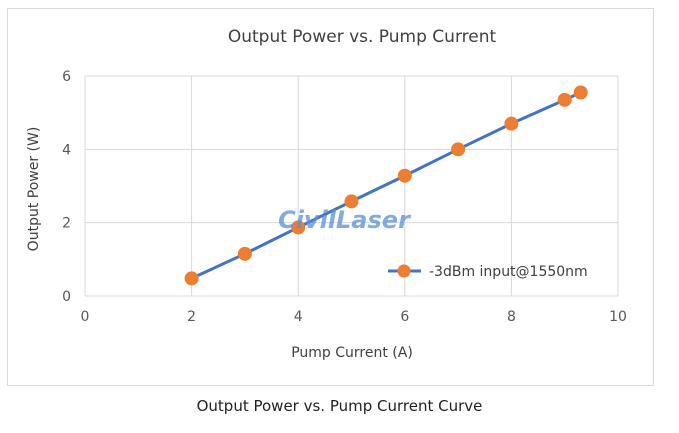  I want to click on x-tick-label: 8, so click(511, 317).